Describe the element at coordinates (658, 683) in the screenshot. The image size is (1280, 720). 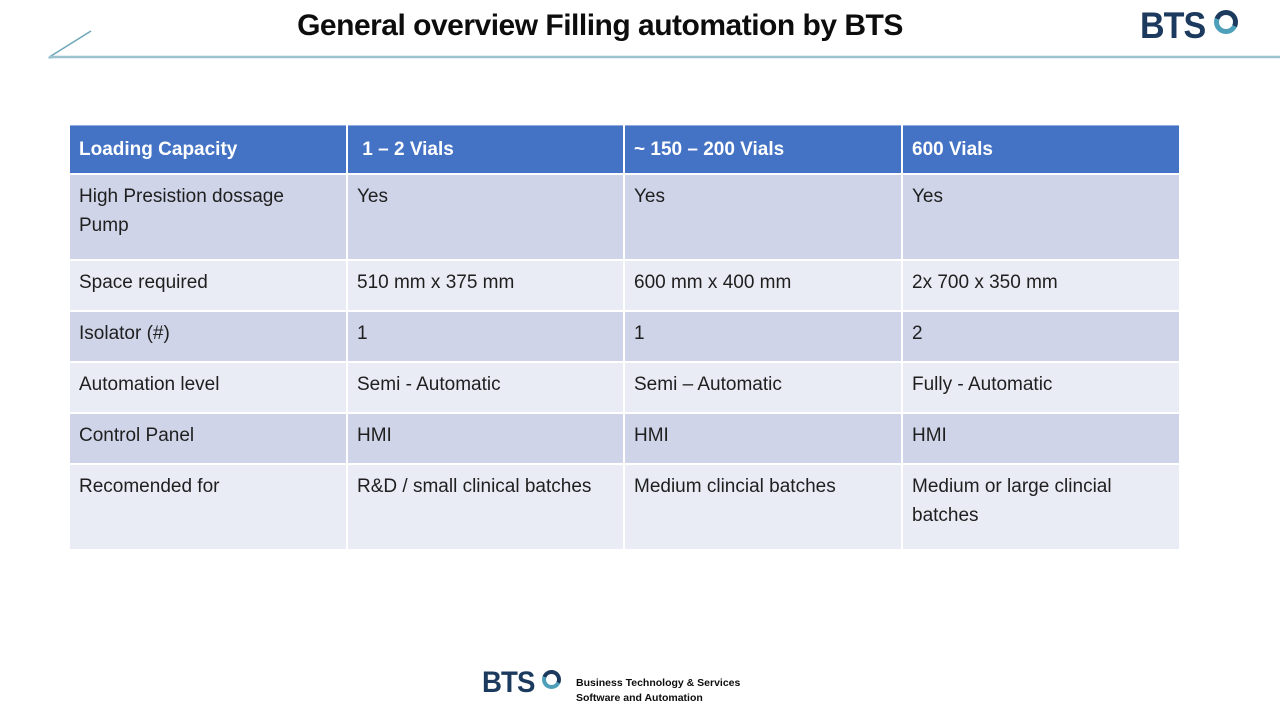
I see `footer-tagline-line1: Business Technology & Services` at that location.